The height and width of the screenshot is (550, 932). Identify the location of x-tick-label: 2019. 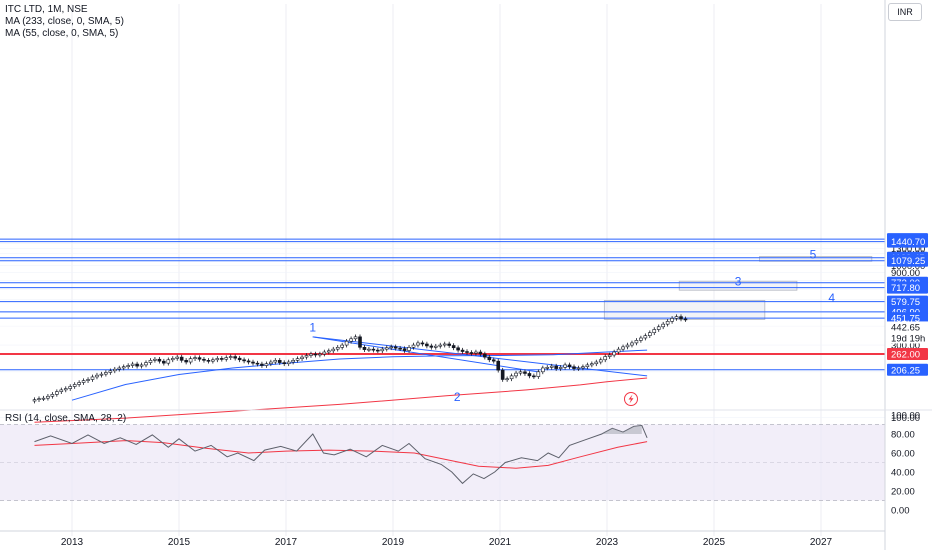
(393, 542).